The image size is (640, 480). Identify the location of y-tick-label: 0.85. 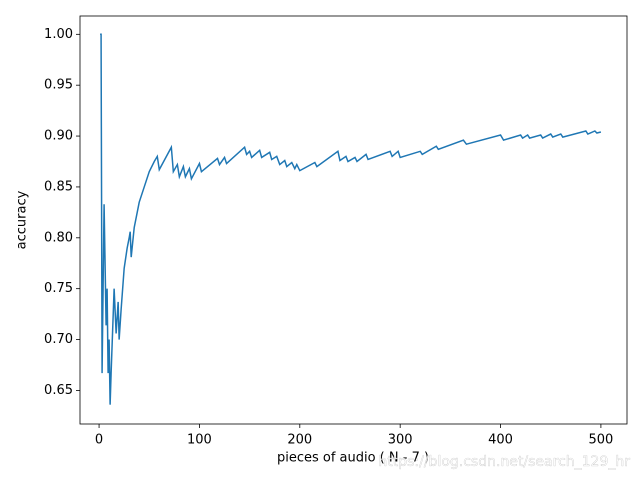
(58, 186).